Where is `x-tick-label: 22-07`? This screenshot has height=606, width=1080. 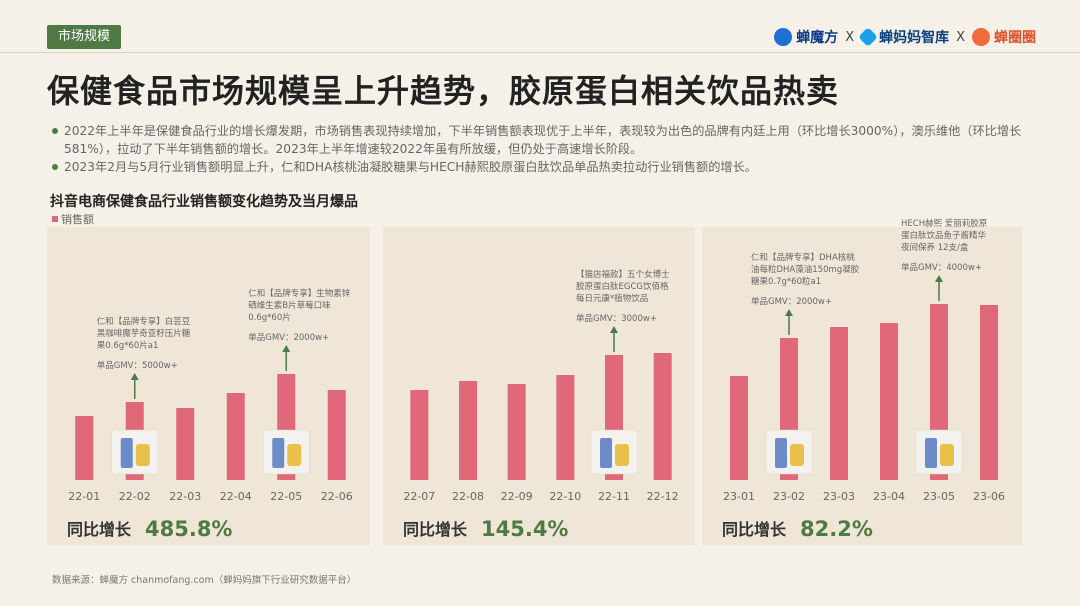 x-tick-label: 22-07 is located at coordinates (419, 496).